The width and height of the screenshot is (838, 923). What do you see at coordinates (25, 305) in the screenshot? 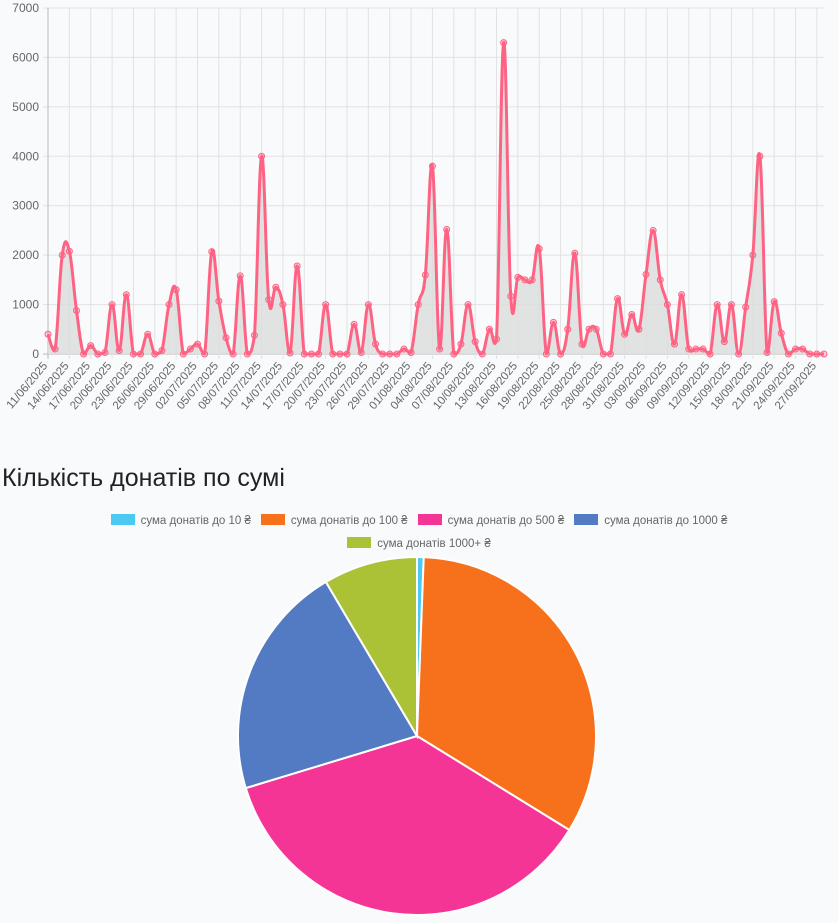
I see `y-tick-label: 1000` at bounding box center [25, 305].